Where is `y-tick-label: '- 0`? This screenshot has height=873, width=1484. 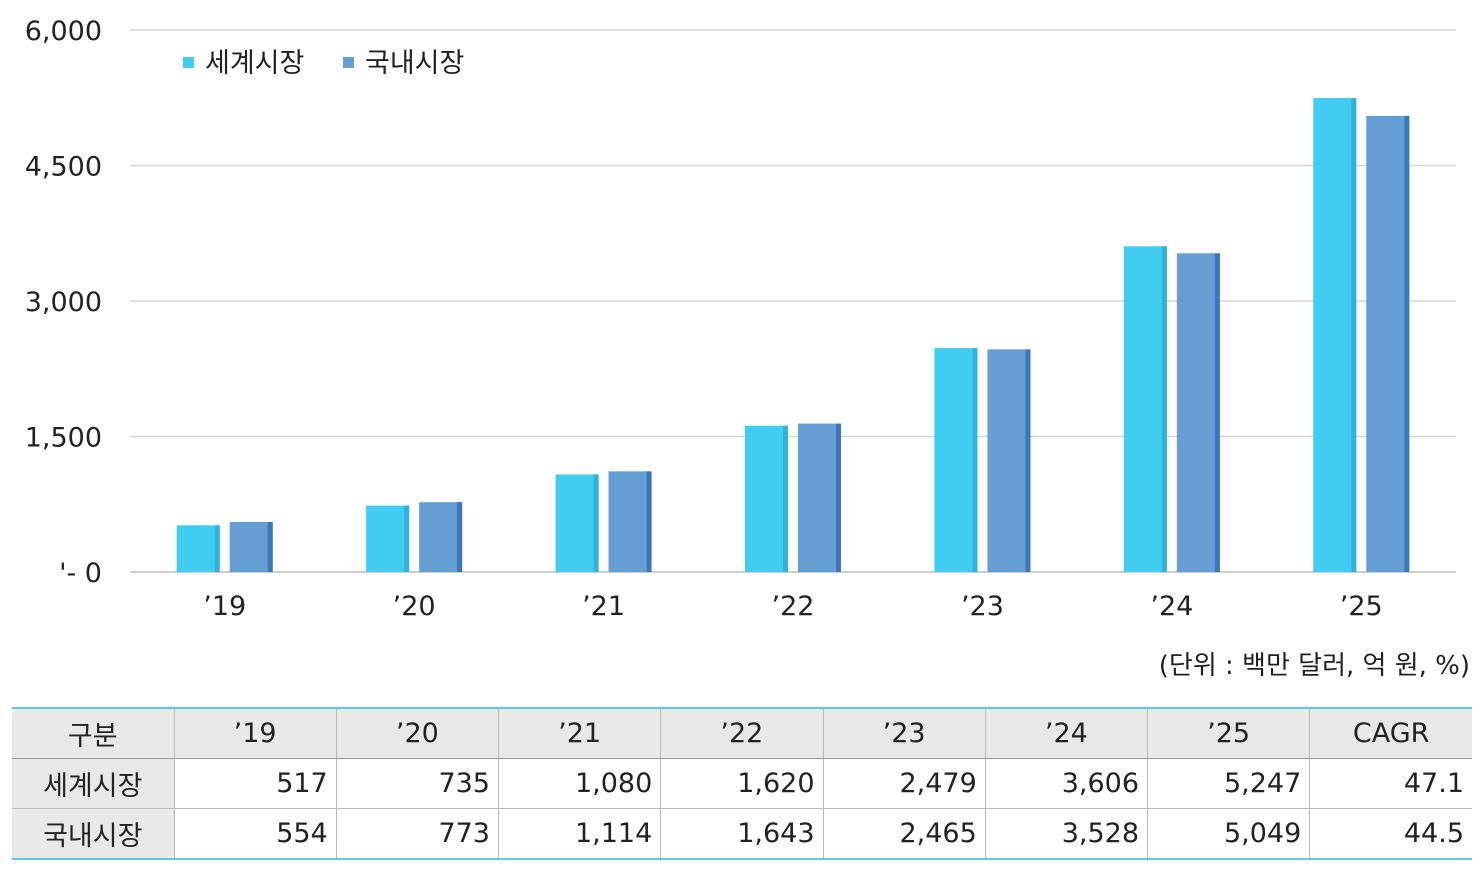
y-tick-label: '- 0 is located at coordinates (80, 573).